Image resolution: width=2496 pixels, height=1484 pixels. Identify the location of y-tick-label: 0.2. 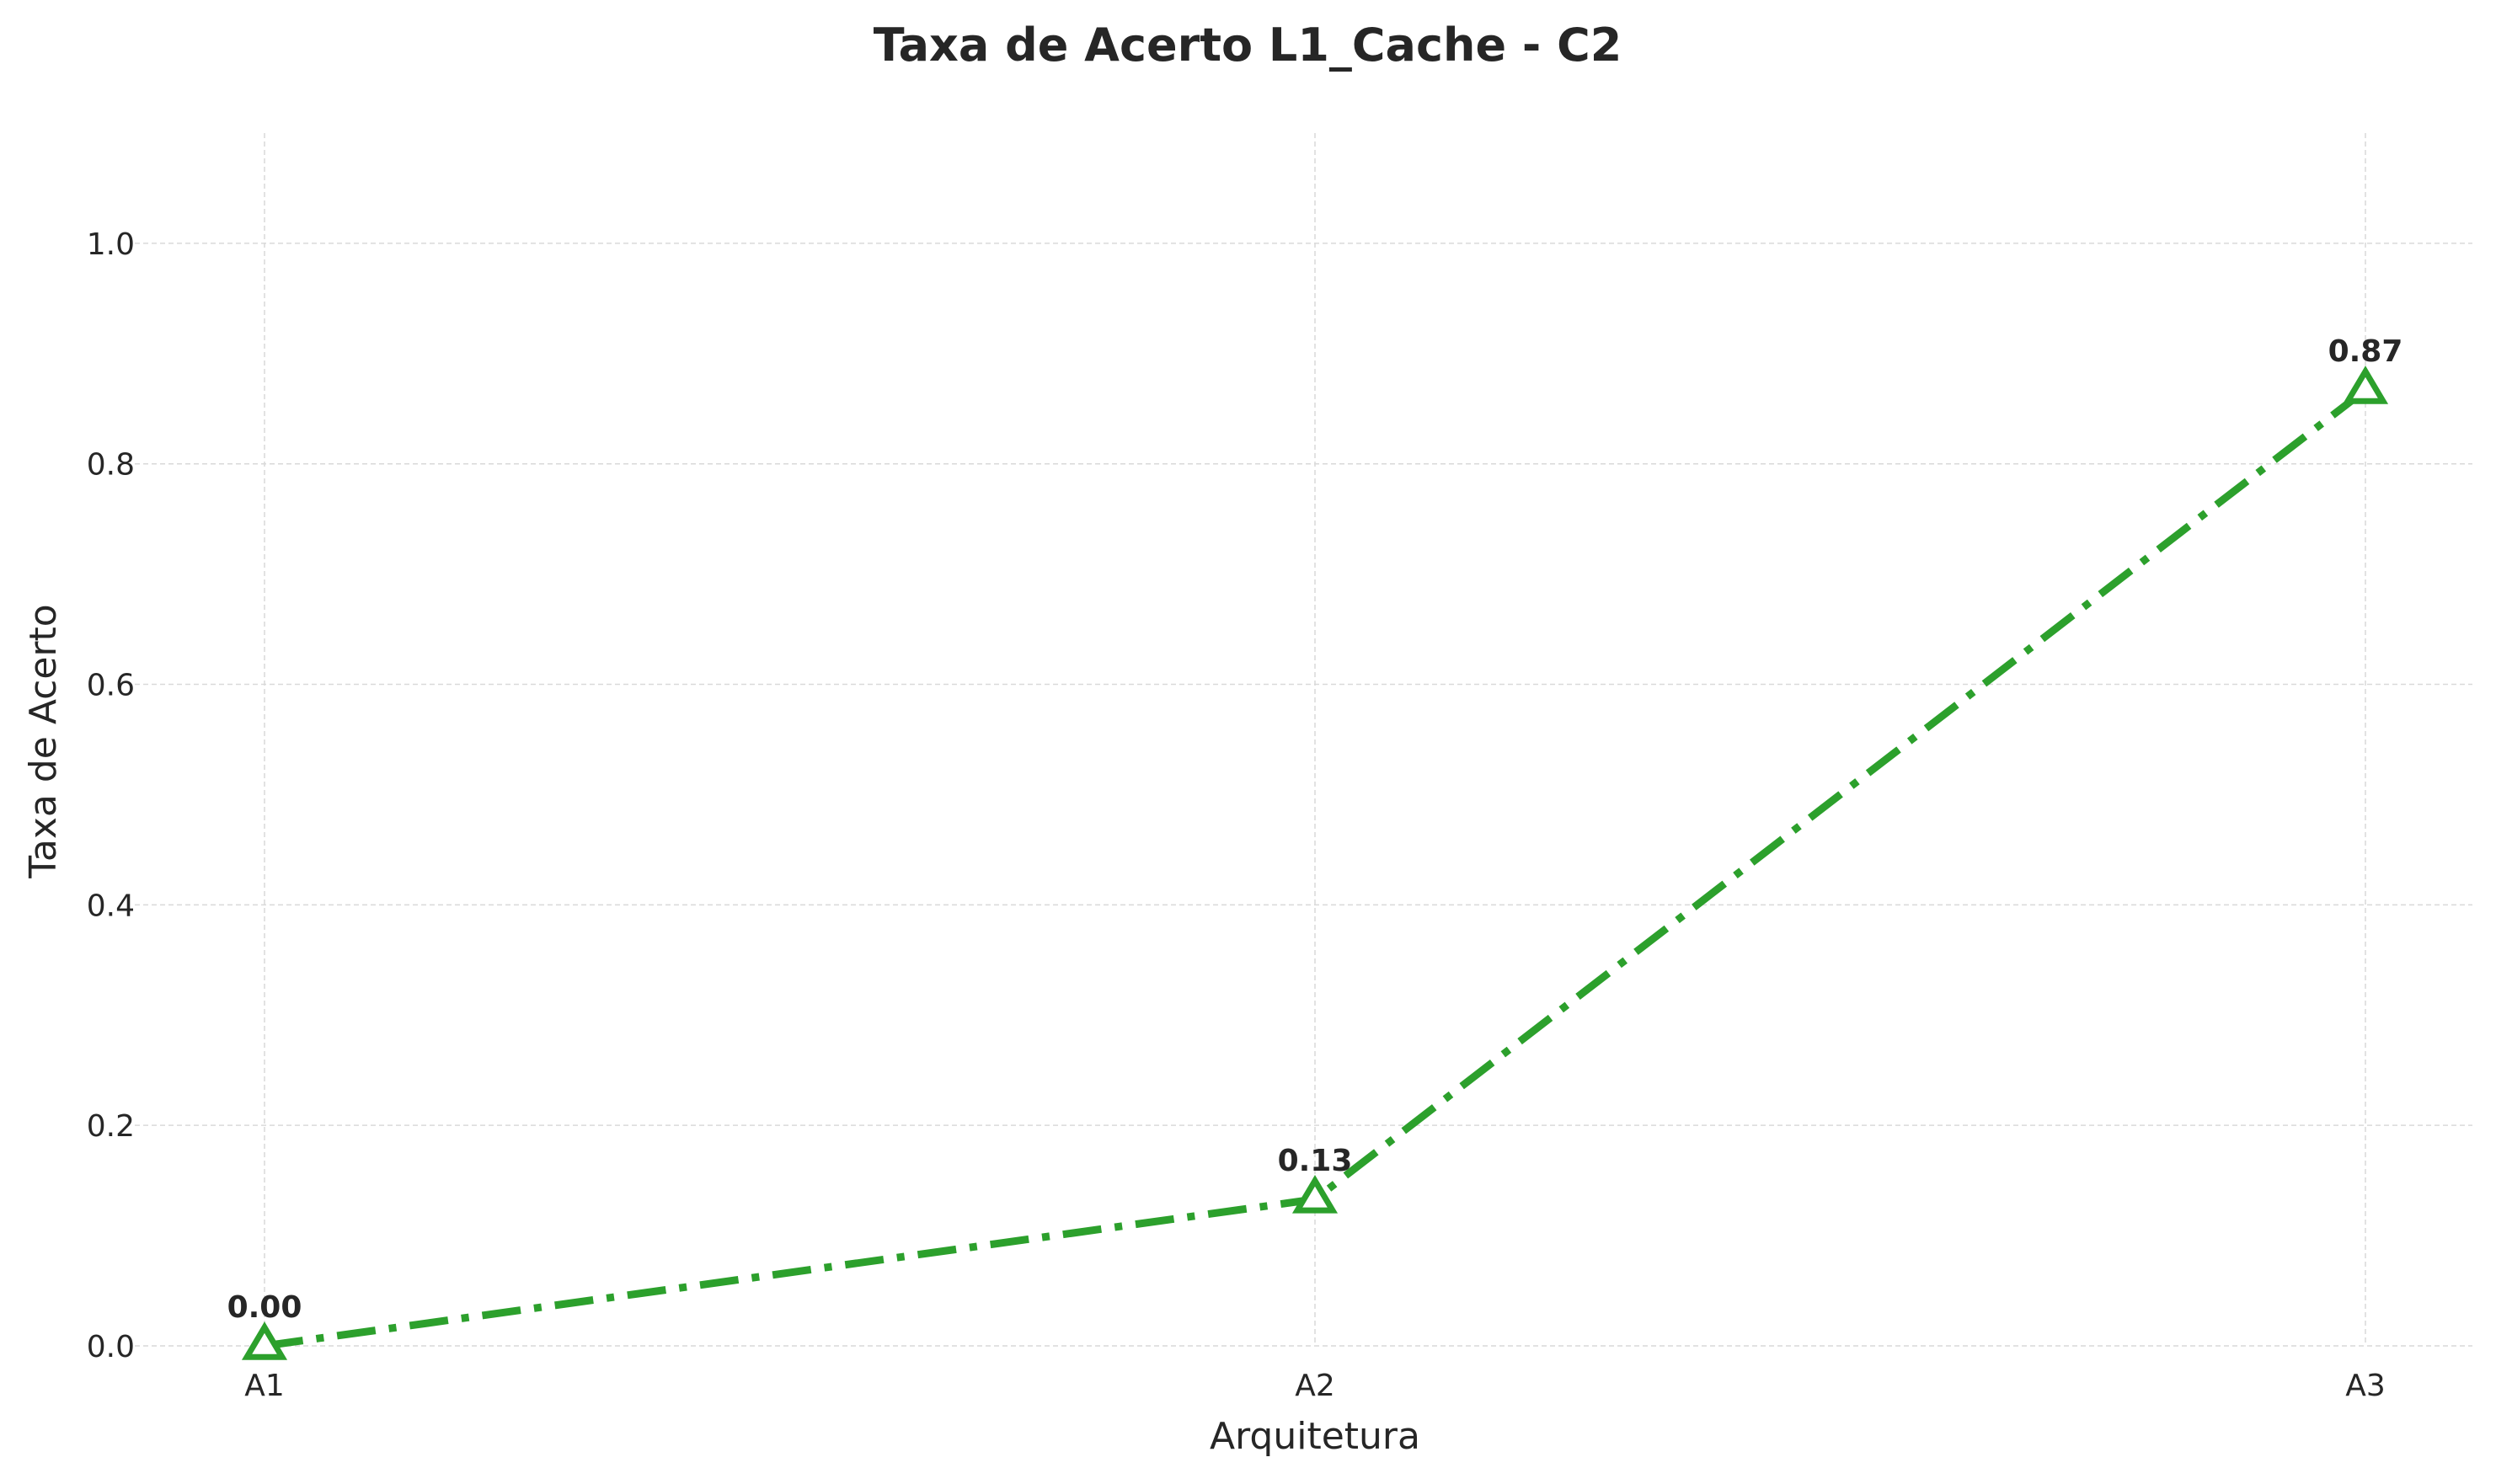
(111, 1126).